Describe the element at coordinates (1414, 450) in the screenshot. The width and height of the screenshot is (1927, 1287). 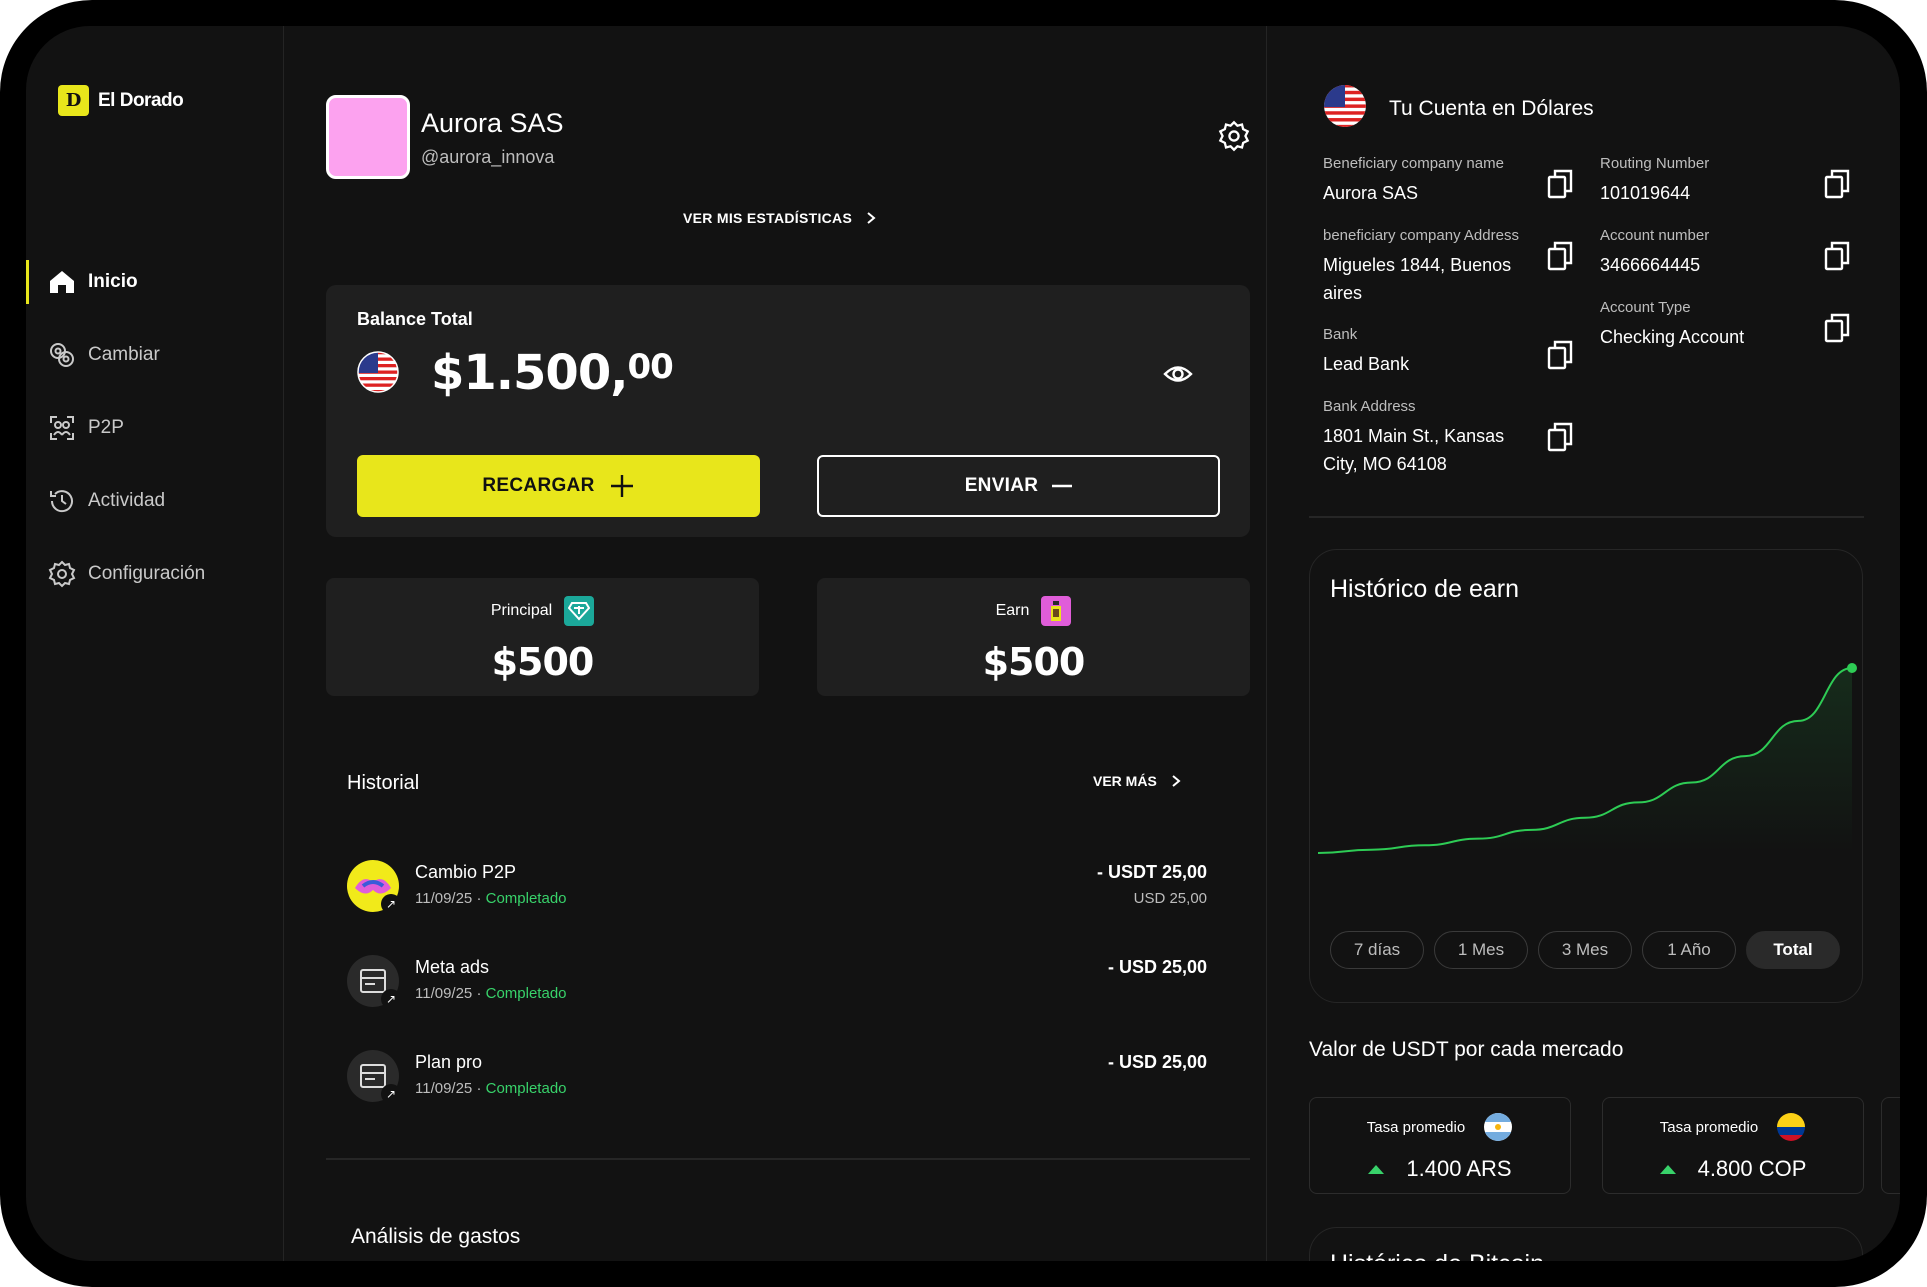
I see `field-value: 1801 Main St., Kansas City, MO 64108` at that location.